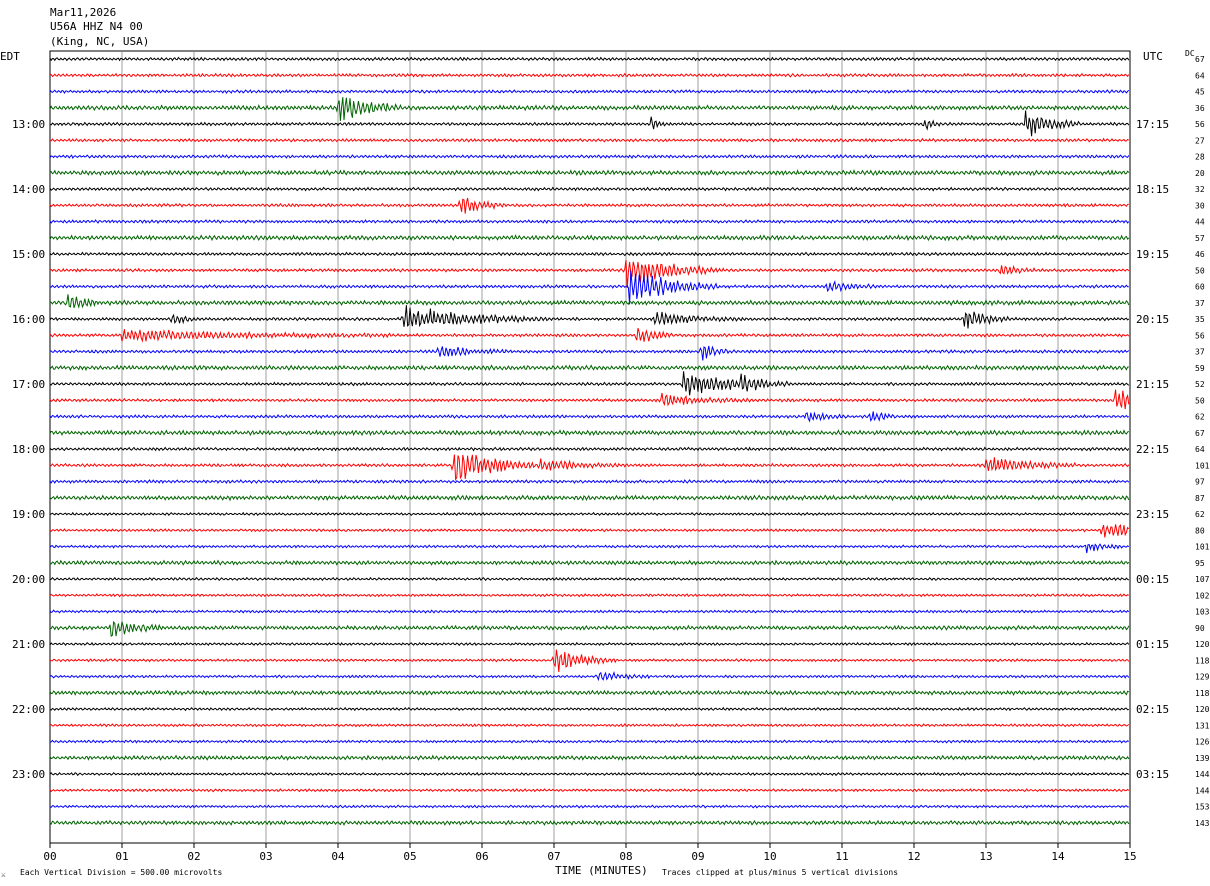 The width and height of the screenshot is (1210, 886). What do you see at coordinates (28, 124) in the screenshot?
I see `left-time-label: 13:00` at bounding box center [28, 124].